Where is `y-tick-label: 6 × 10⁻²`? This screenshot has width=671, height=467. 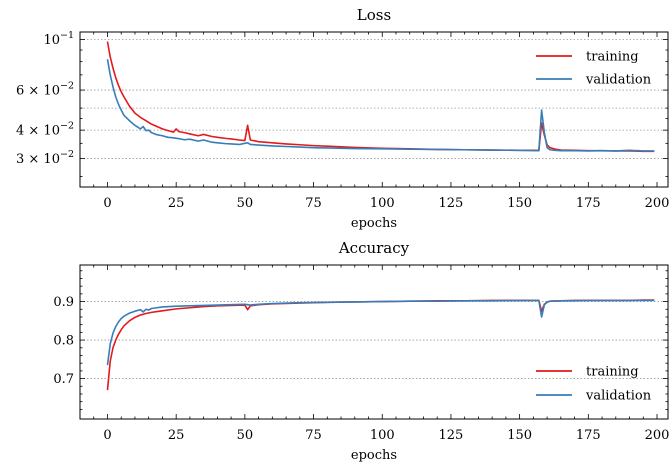 y-tick-label: 6 × 10⁻² is located at coordinates (45, 90).